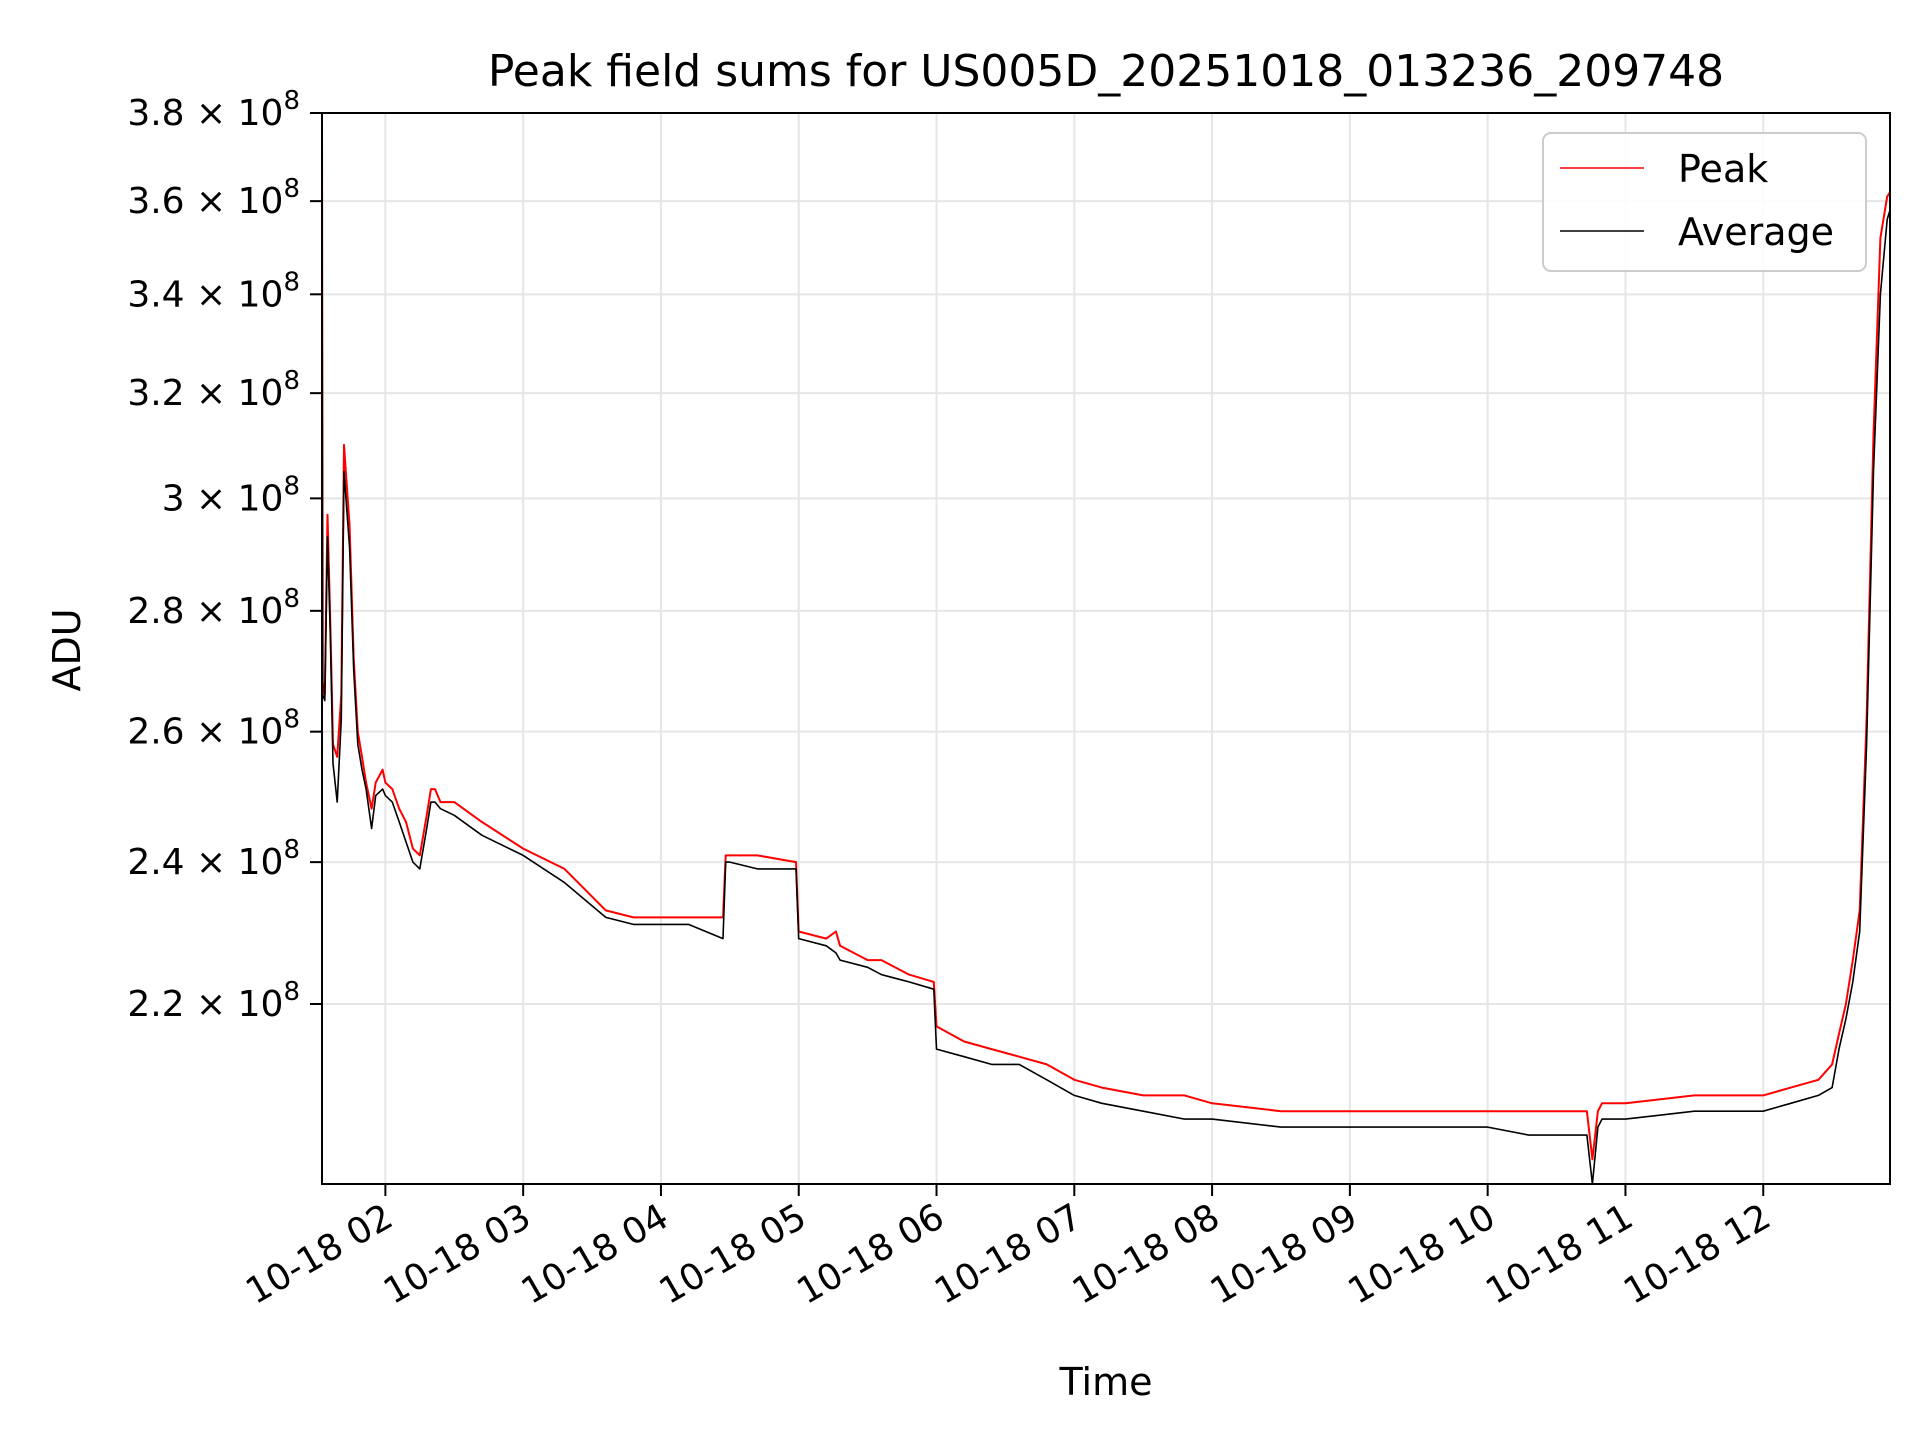  What do you see at coordinates (155, 732) in the screenshot?
I see `y-tick-mantissa: 2.6` at bounding box center [155, 732].